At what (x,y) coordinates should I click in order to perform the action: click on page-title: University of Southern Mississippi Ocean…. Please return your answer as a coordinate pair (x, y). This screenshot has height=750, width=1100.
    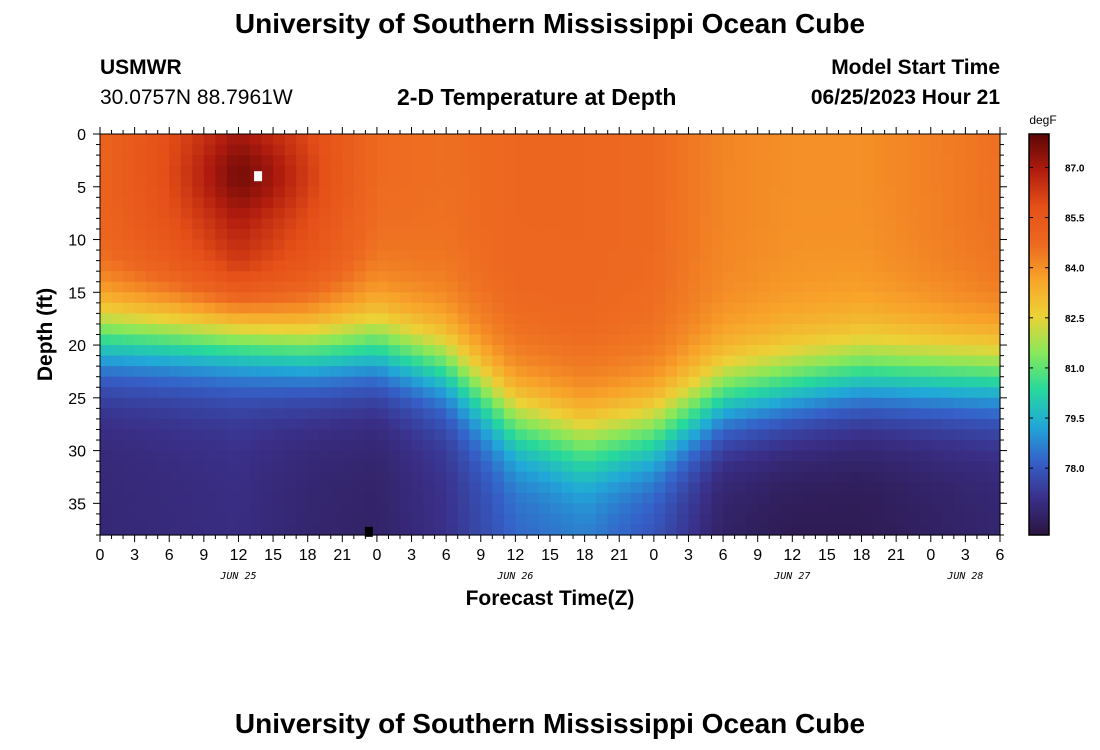
    Looking at the image, I should click on (550, 23).